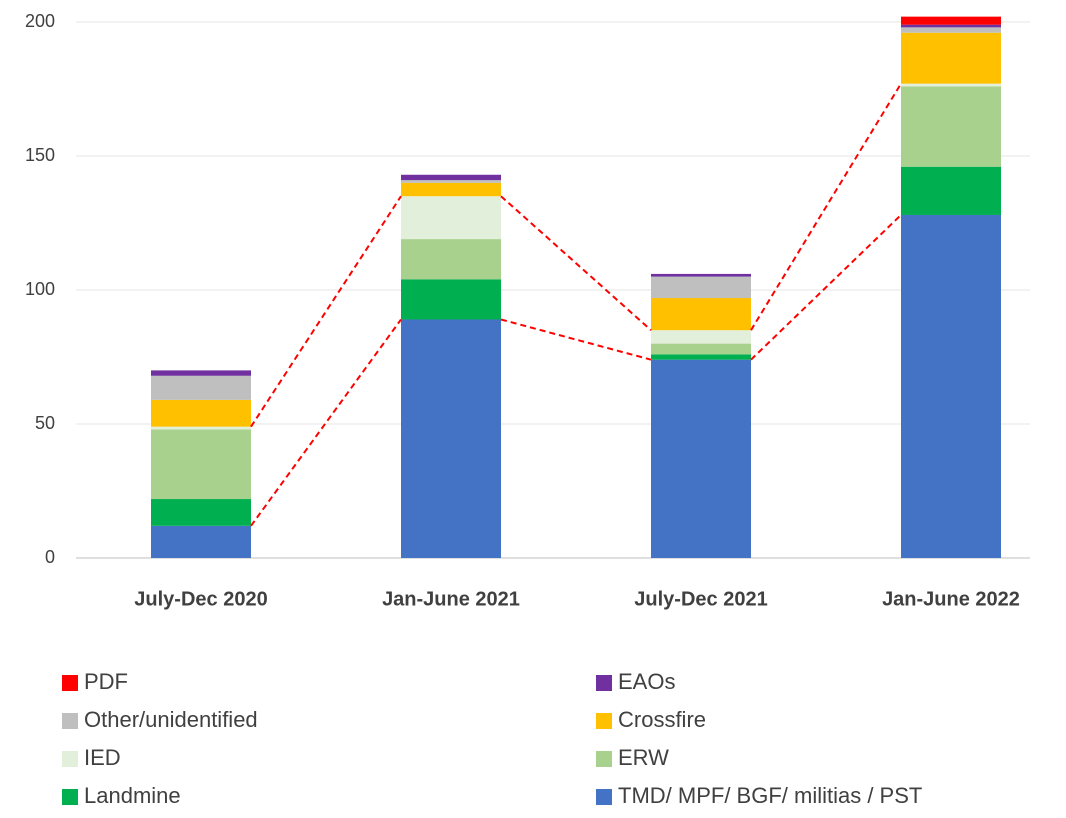  What do you see at coordinates (951, 599) in the screenshot?
I see `x-tick-label: Jan-June 2022` at bounding box center [951, 599].